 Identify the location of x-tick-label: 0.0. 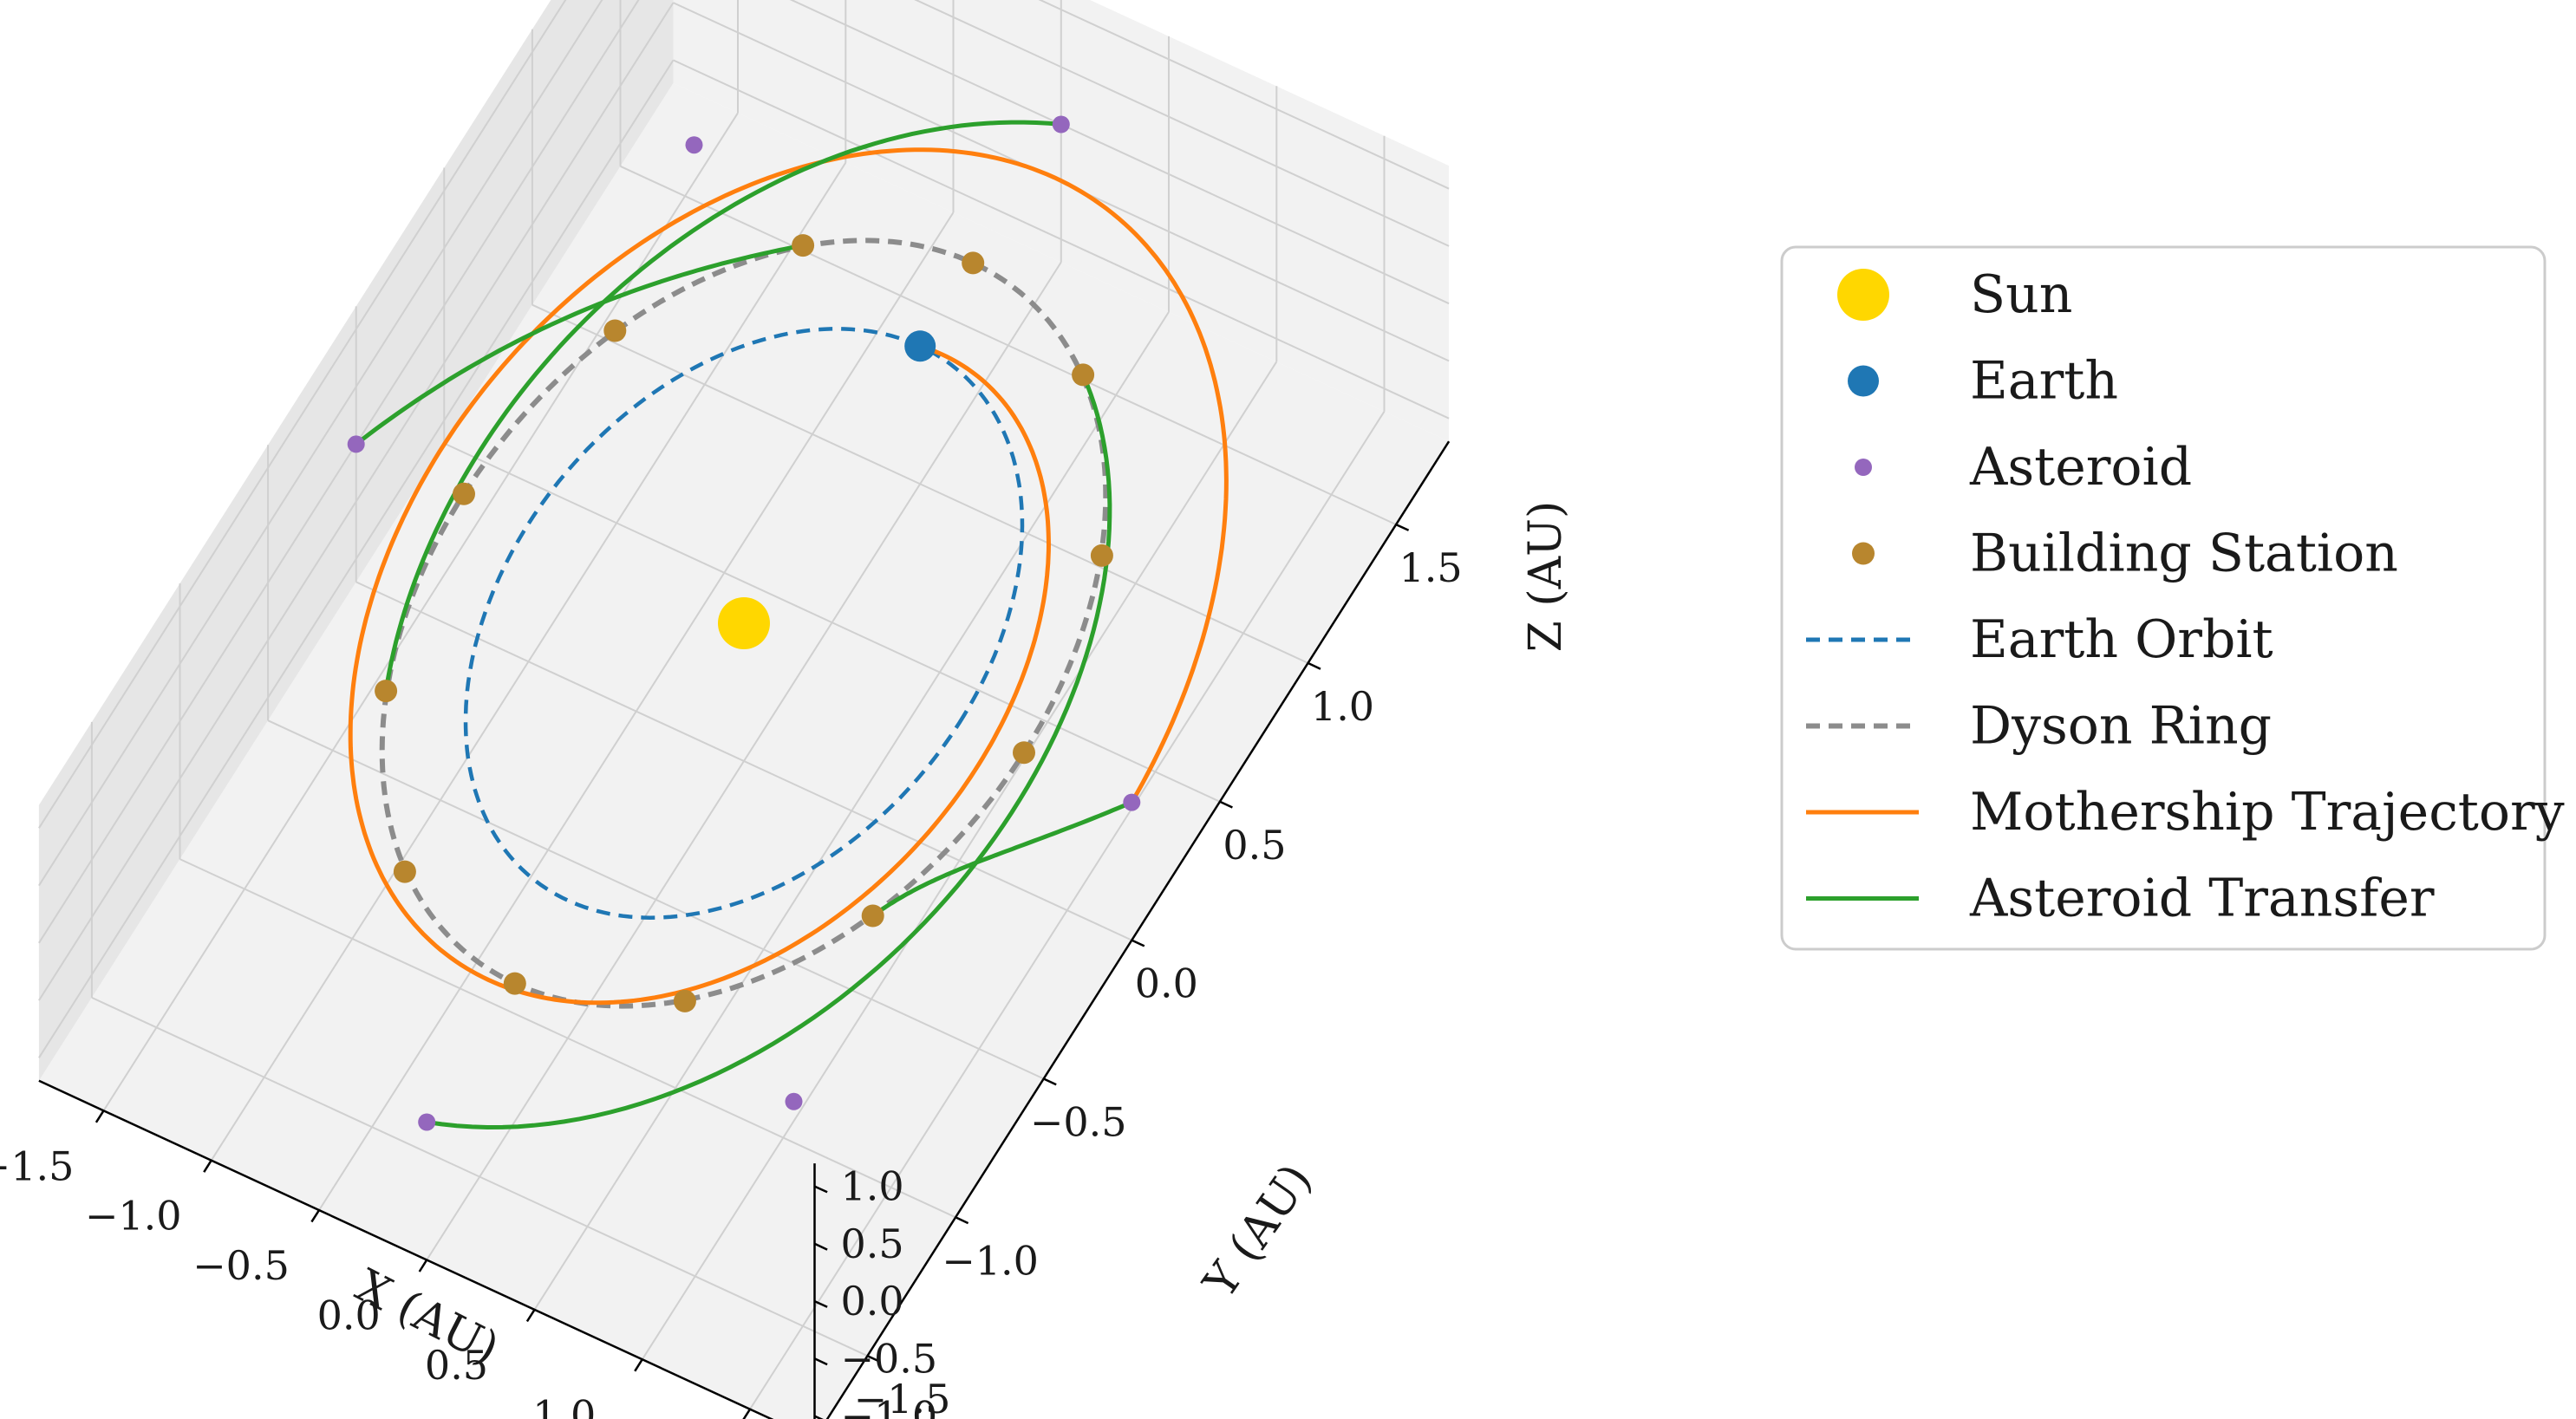
(349, 1315).